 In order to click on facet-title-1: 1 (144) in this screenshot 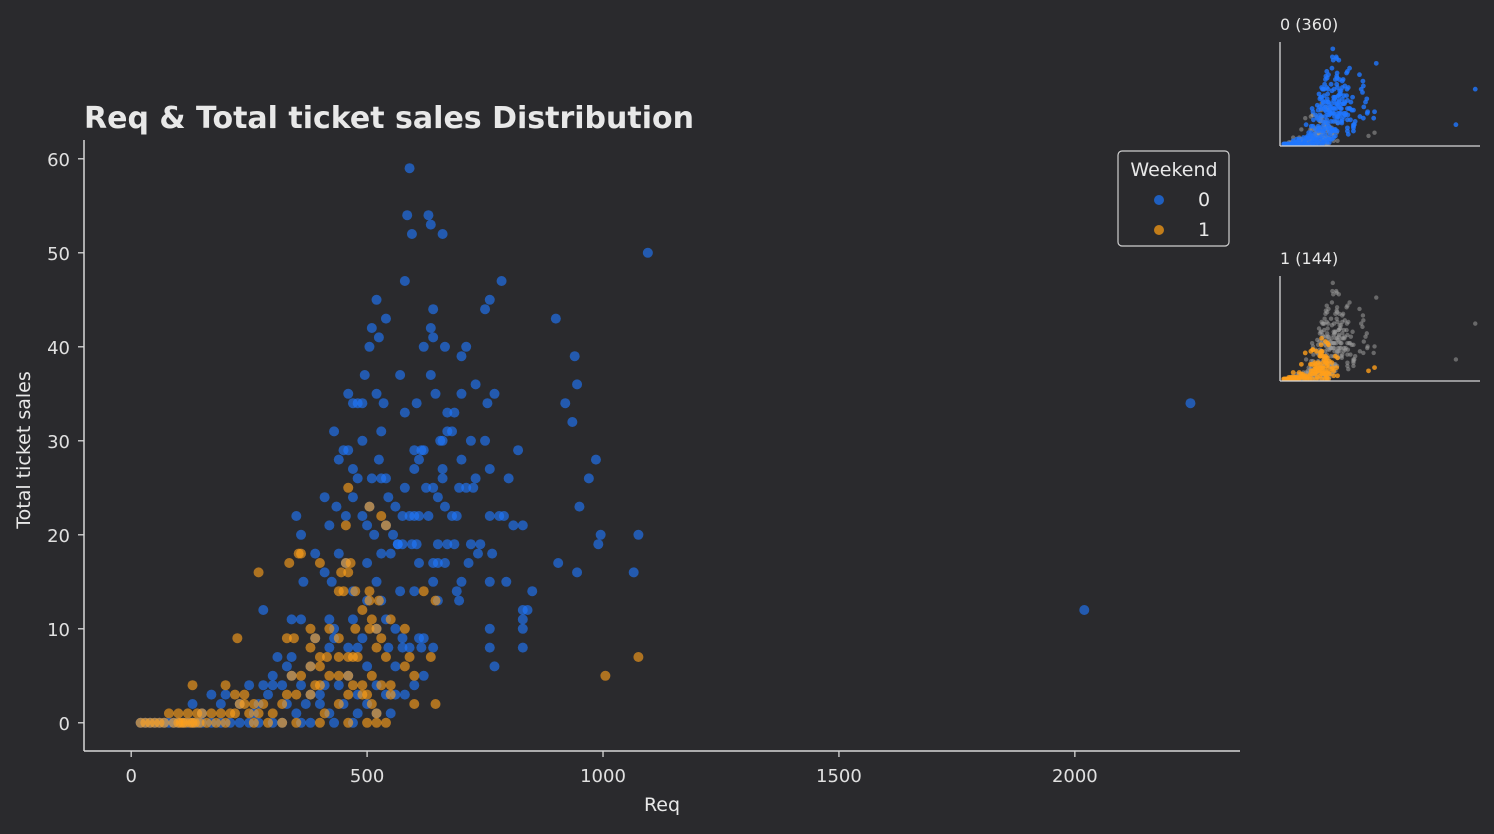, I will do `click(1309, 258)`.